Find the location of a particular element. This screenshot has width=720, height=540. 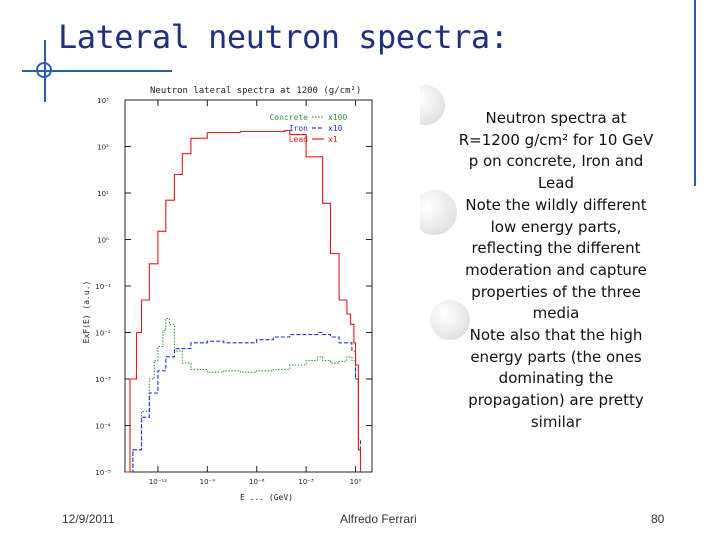

note-line: p on concrete, Iron and is located at coordinates (556, 161).